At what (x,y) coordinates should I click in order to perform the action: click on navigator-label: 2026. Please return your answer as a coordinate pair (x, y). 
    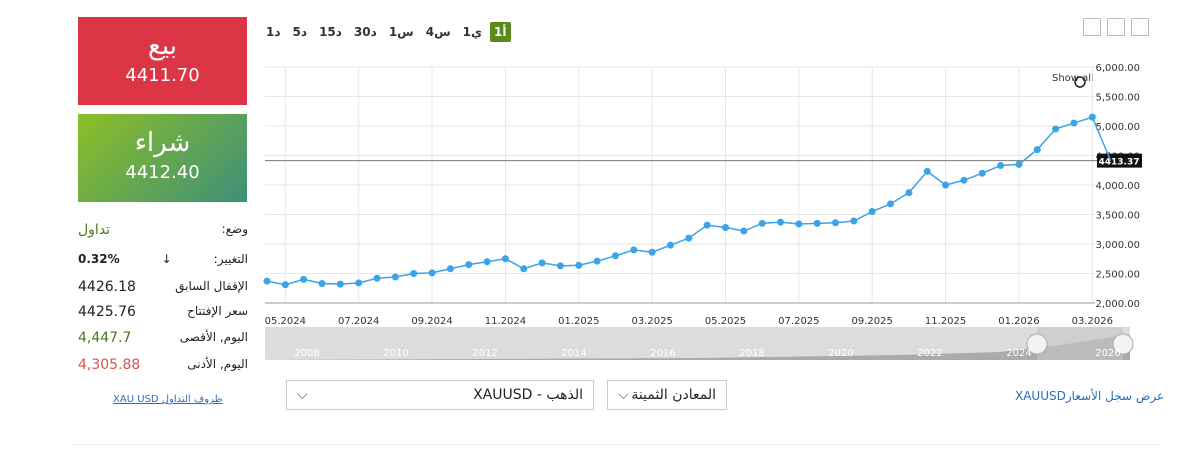
    Looking at the image, I should click on (1107, 353).